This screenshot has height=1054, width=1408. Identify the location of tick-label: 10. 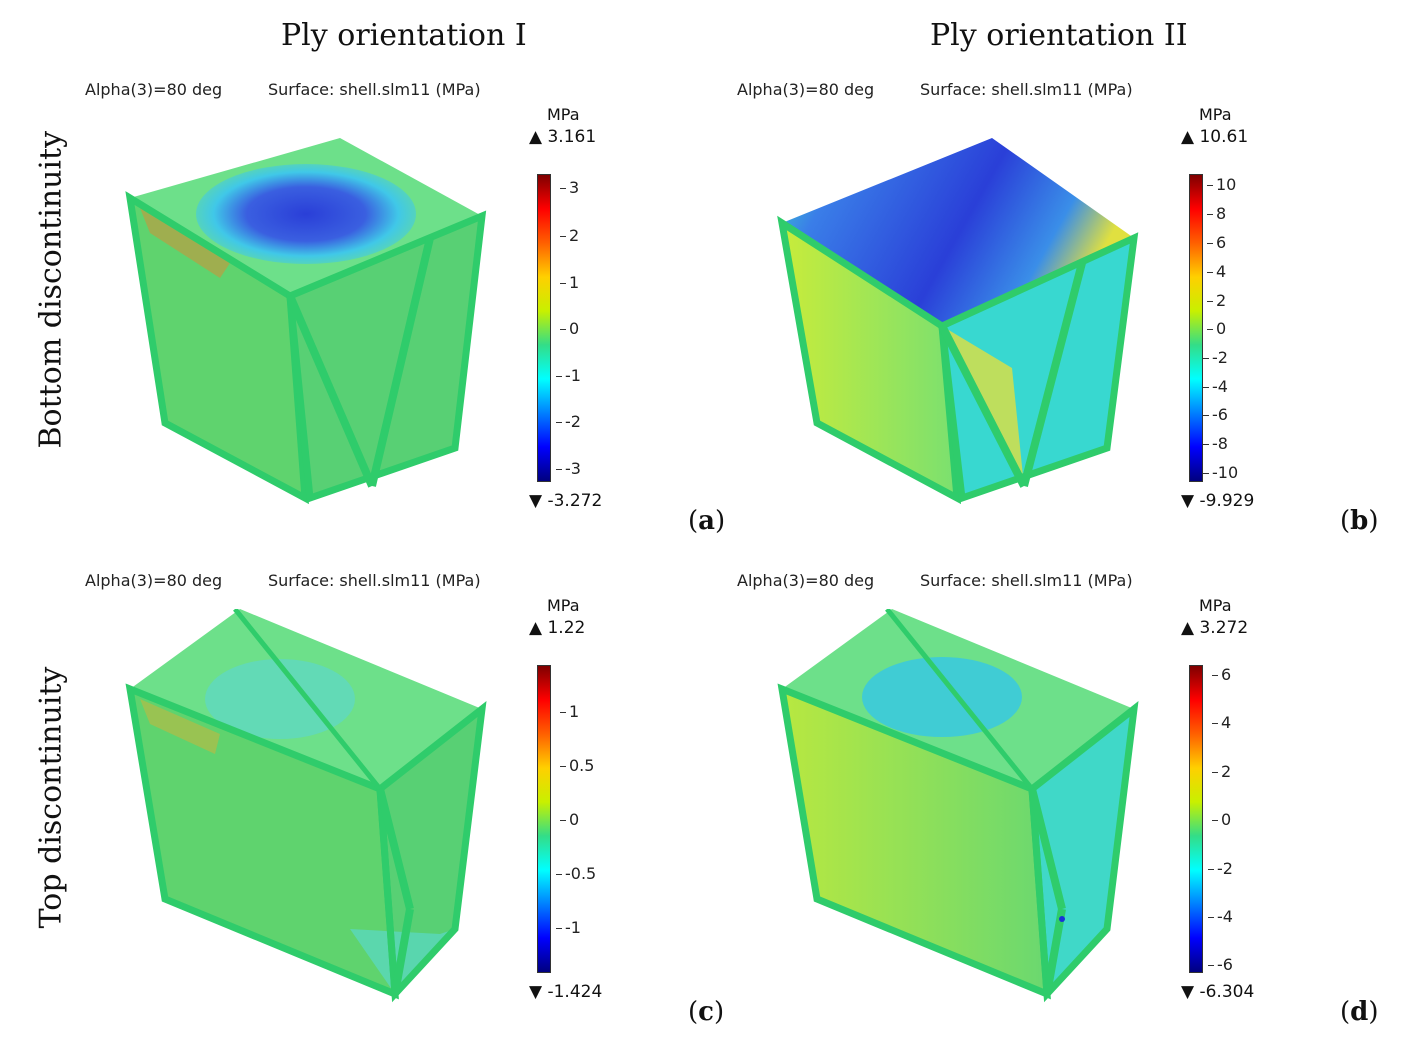
(1221, 184).